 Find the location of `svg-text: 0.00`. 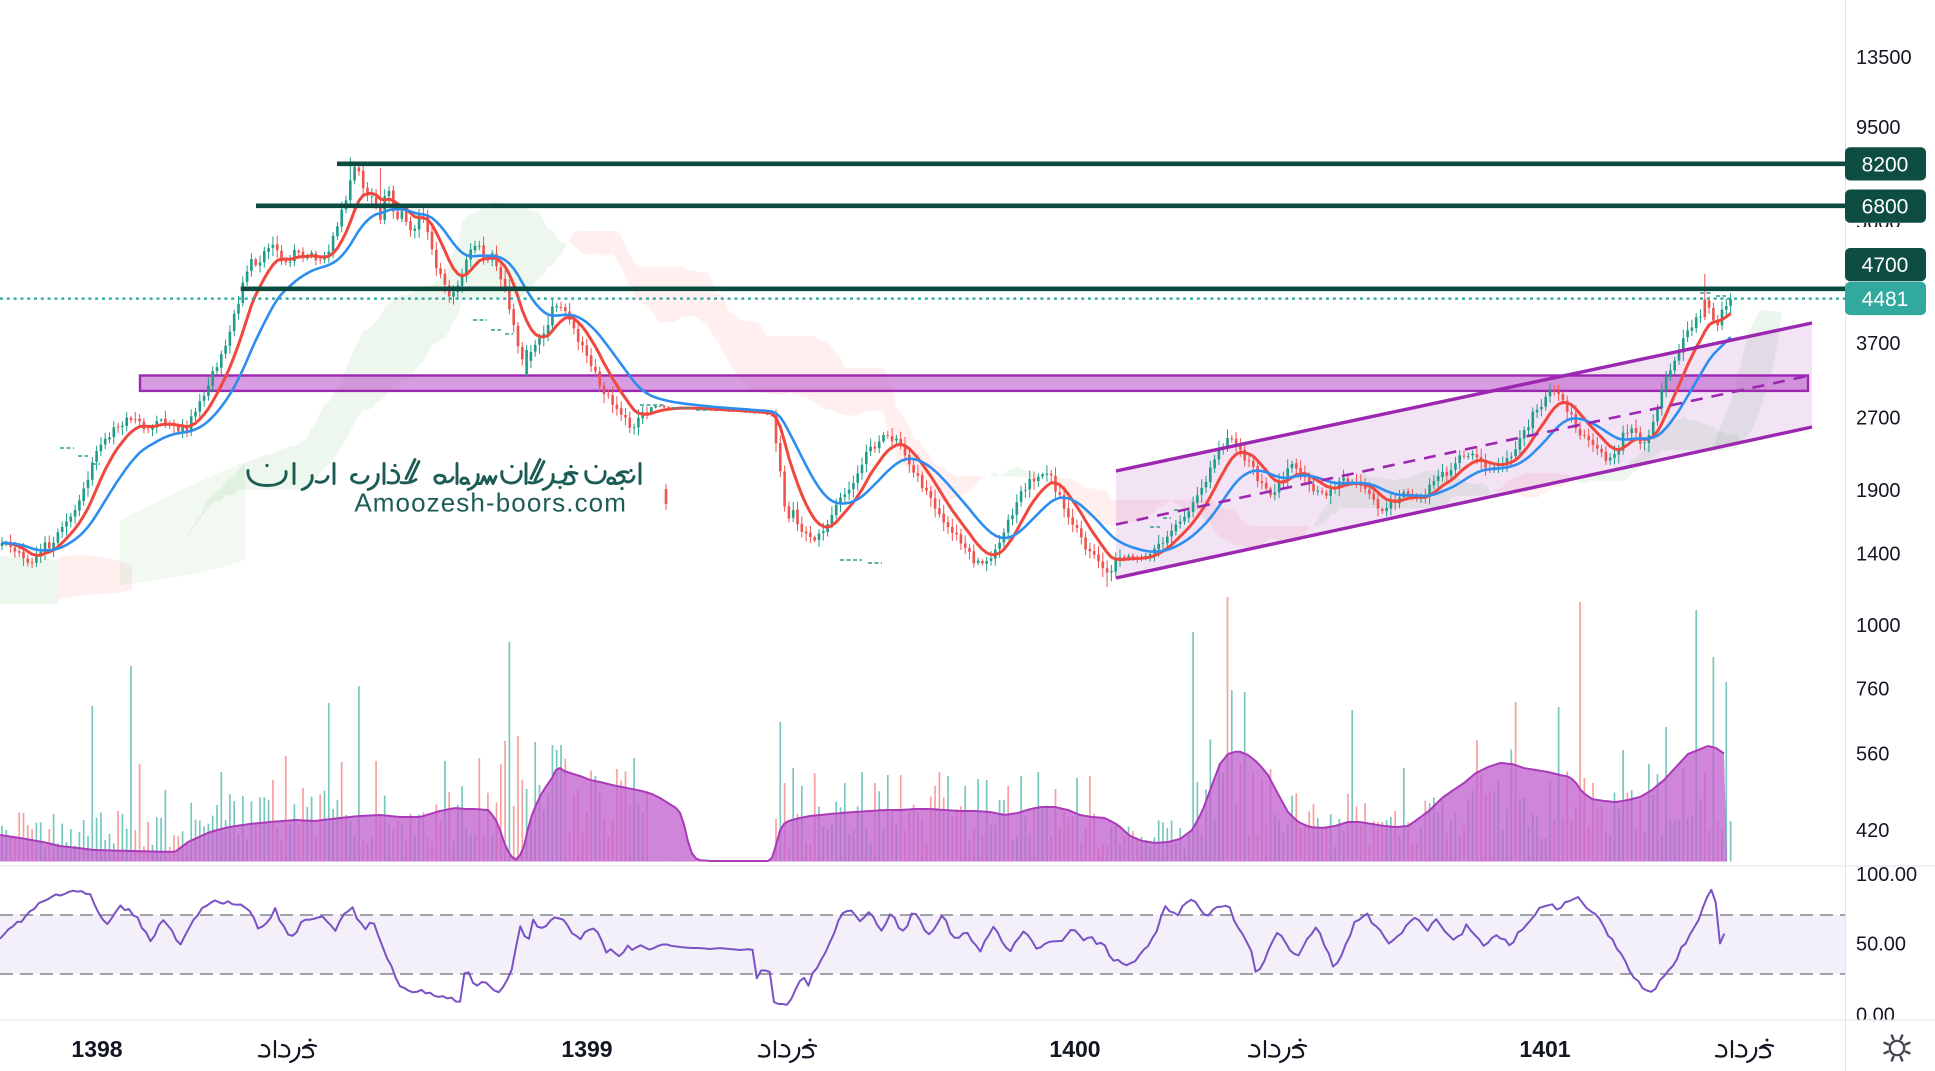

svg-text: 0.00 is located at coordinates (1875, 1016).